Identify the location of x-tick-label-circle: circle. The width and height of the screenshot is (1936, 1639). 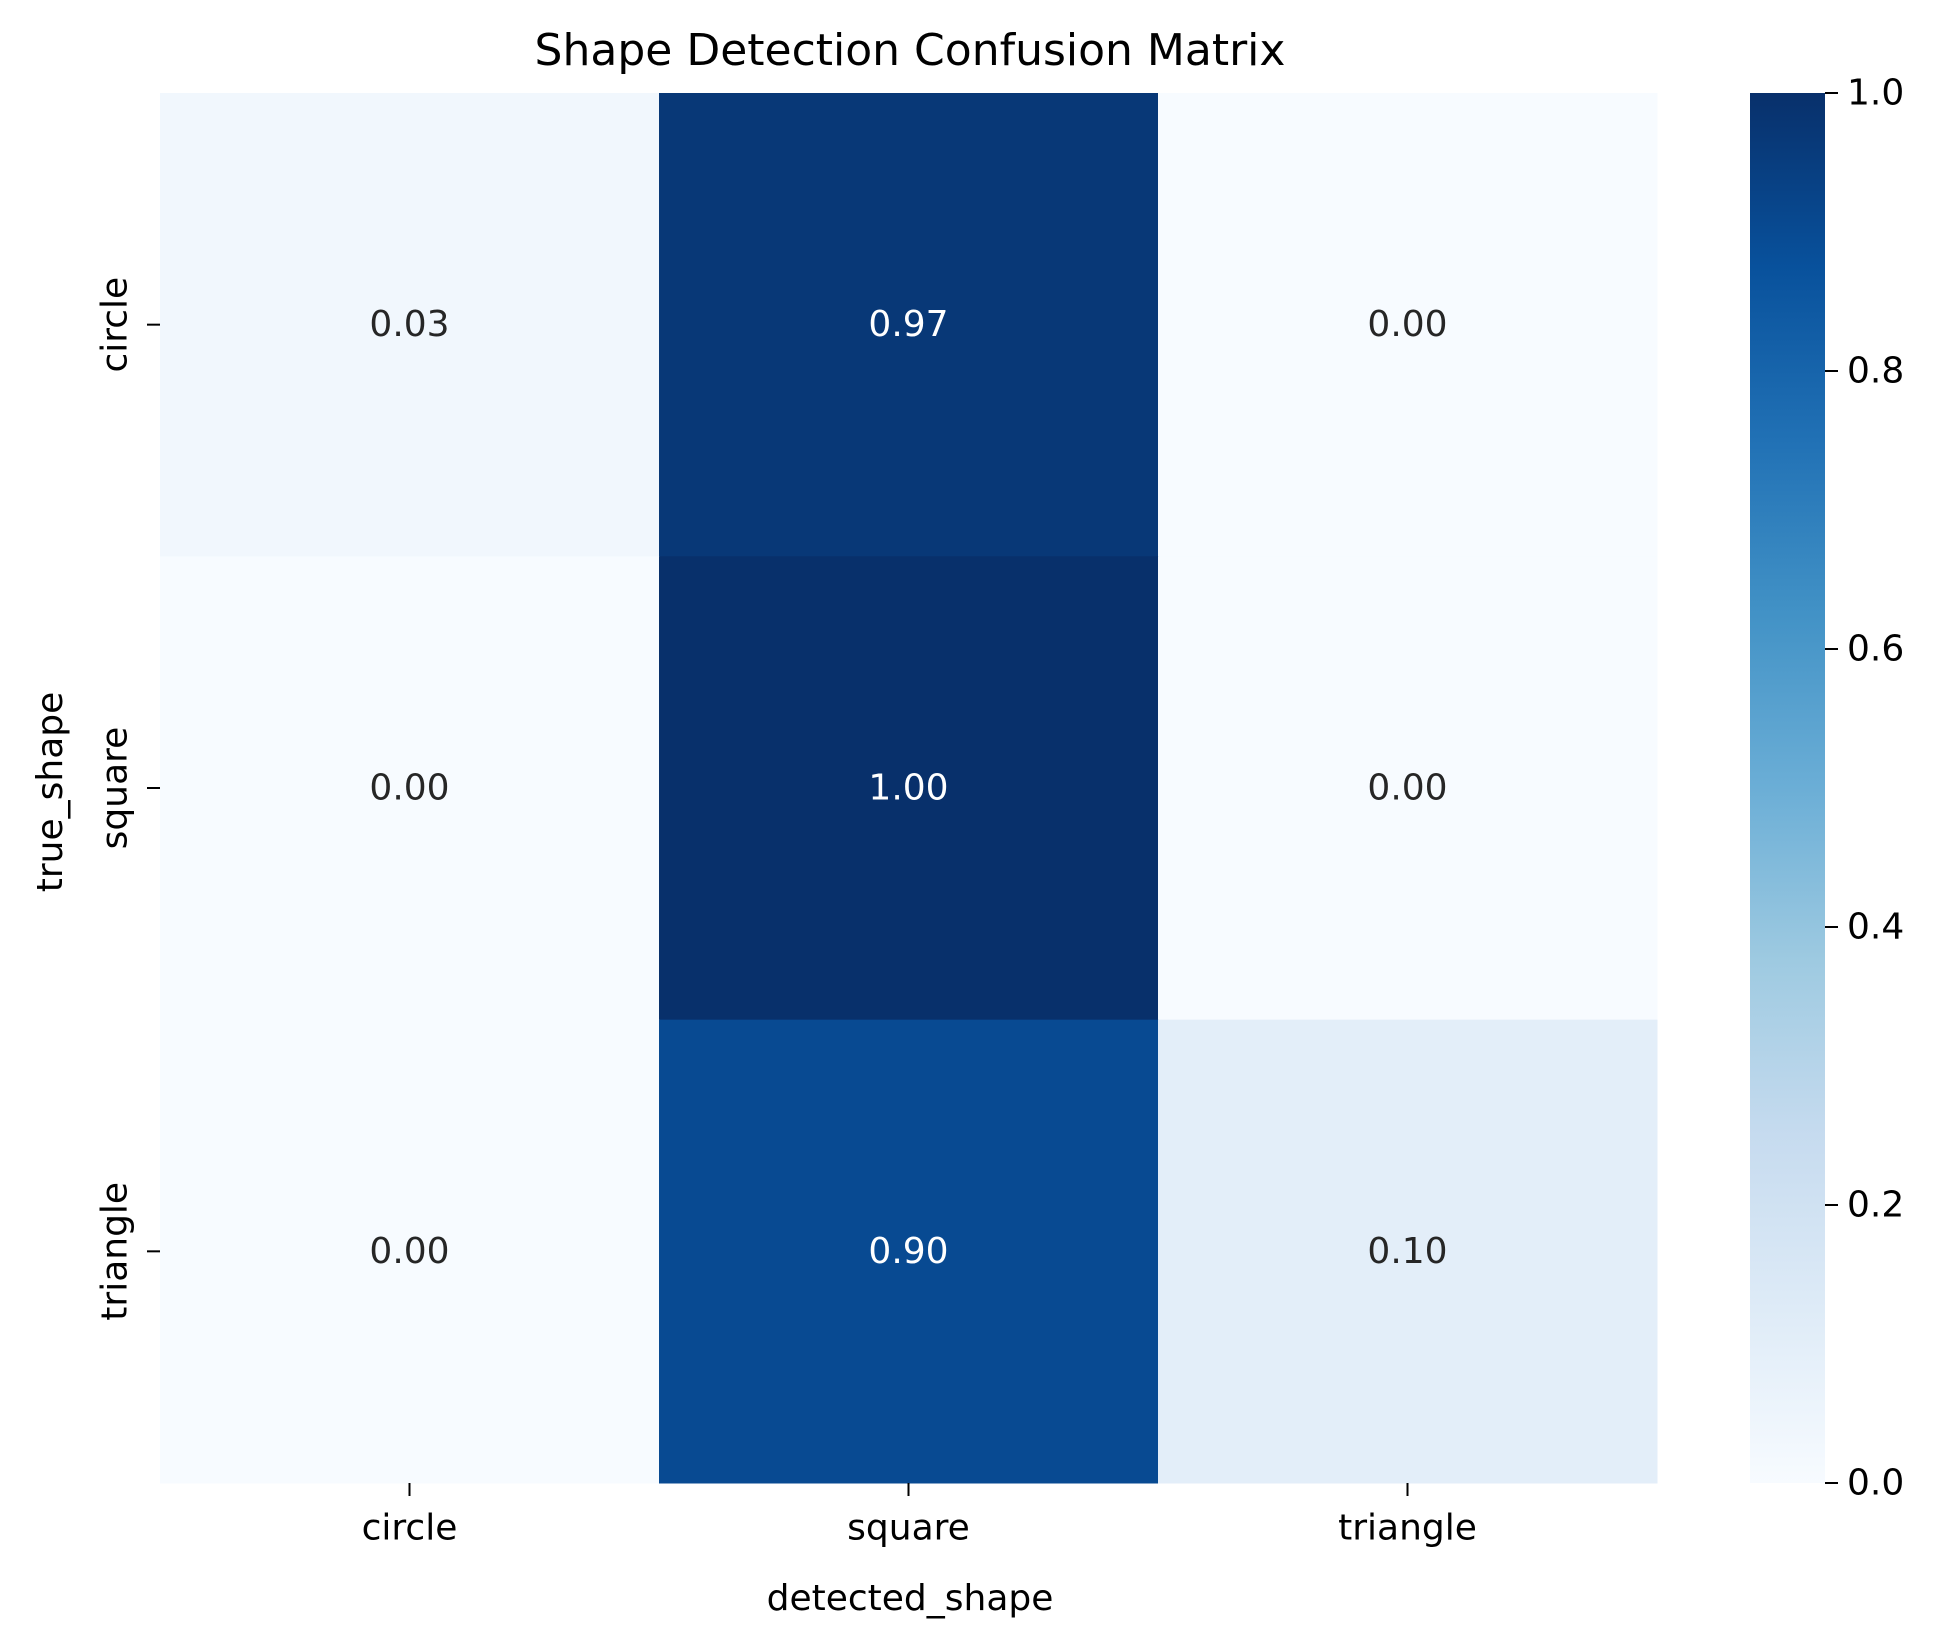
(410, 1528).